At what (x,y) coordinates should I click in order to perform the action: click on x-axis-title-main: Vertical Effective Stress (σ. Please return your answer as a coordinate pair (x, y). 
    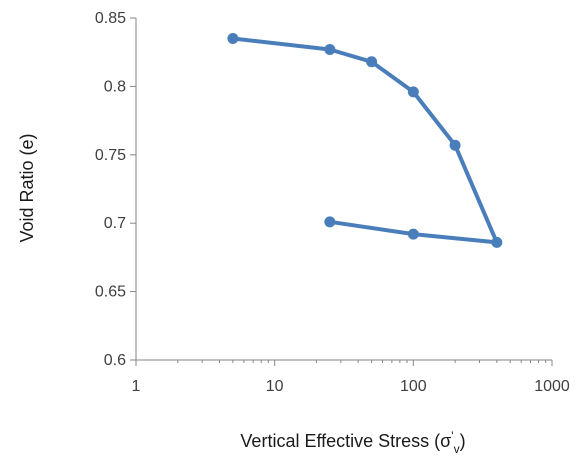
    Looking at the image, I should click on (345, 441).